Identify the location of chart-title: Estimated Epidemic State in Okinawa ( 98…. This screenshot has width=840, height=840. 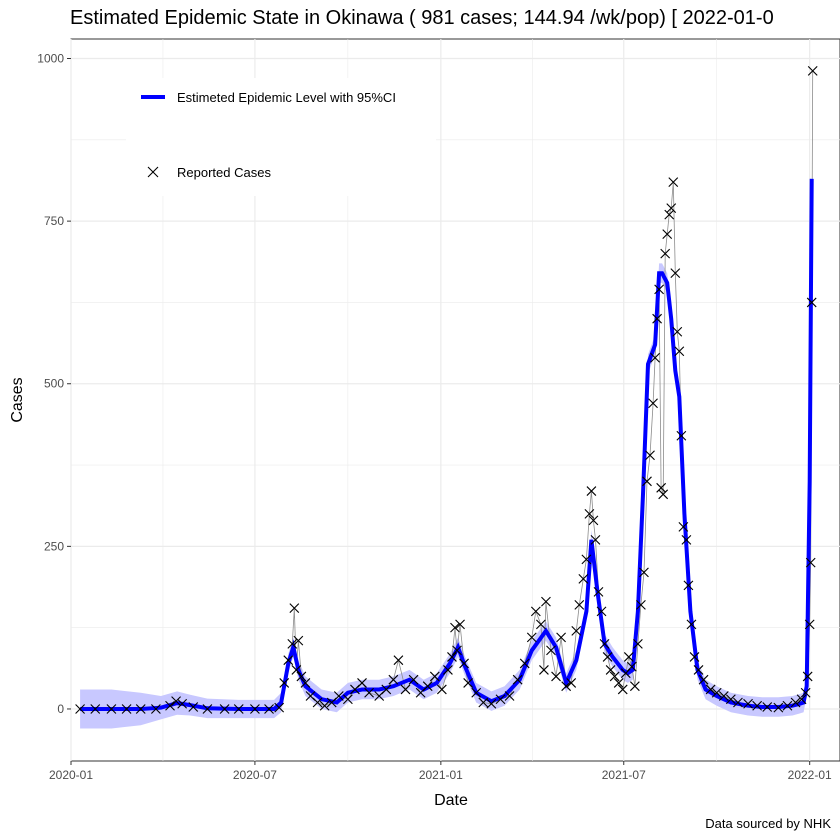
(422, 18).